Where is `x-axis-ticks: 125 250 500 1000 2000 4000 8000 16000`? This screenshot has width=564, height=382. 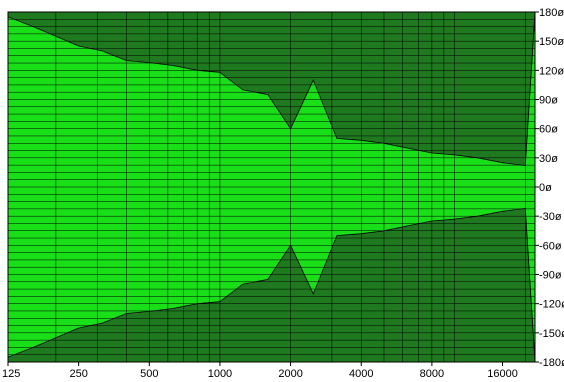 x-axis-ticks: 125 250 500 1000 2000 4000 8000 16000 is located at coordinates (260, 371).